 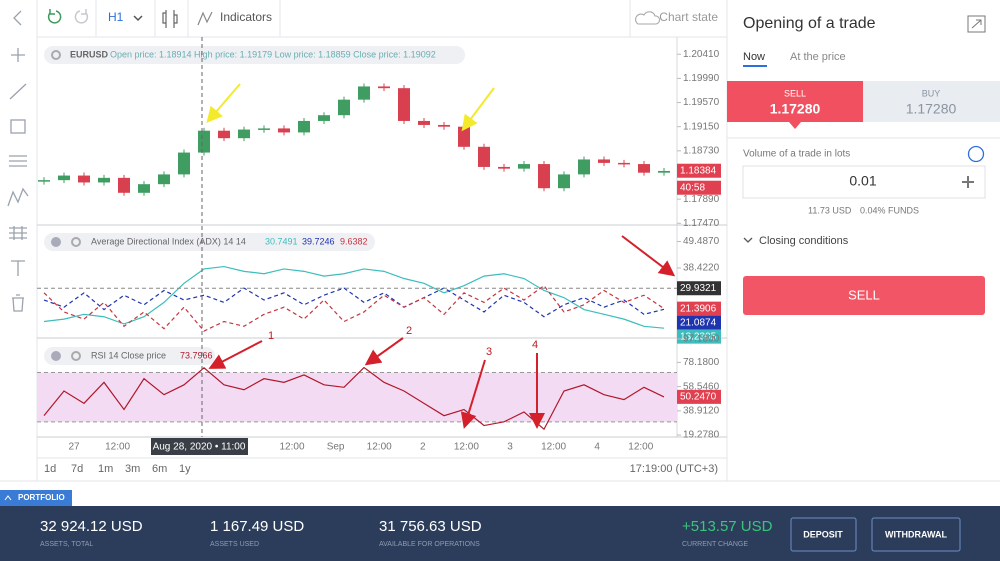 What do you see at coordinates (976, 24) in the screenshot?
I see `expand-icon` at bounding box center [976, 24].